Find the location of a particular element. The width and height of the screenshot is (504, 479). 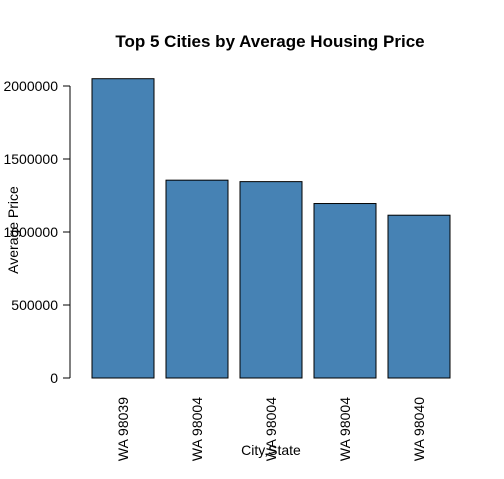

y-tick-label: 0 is located at coordinates (54, 378).